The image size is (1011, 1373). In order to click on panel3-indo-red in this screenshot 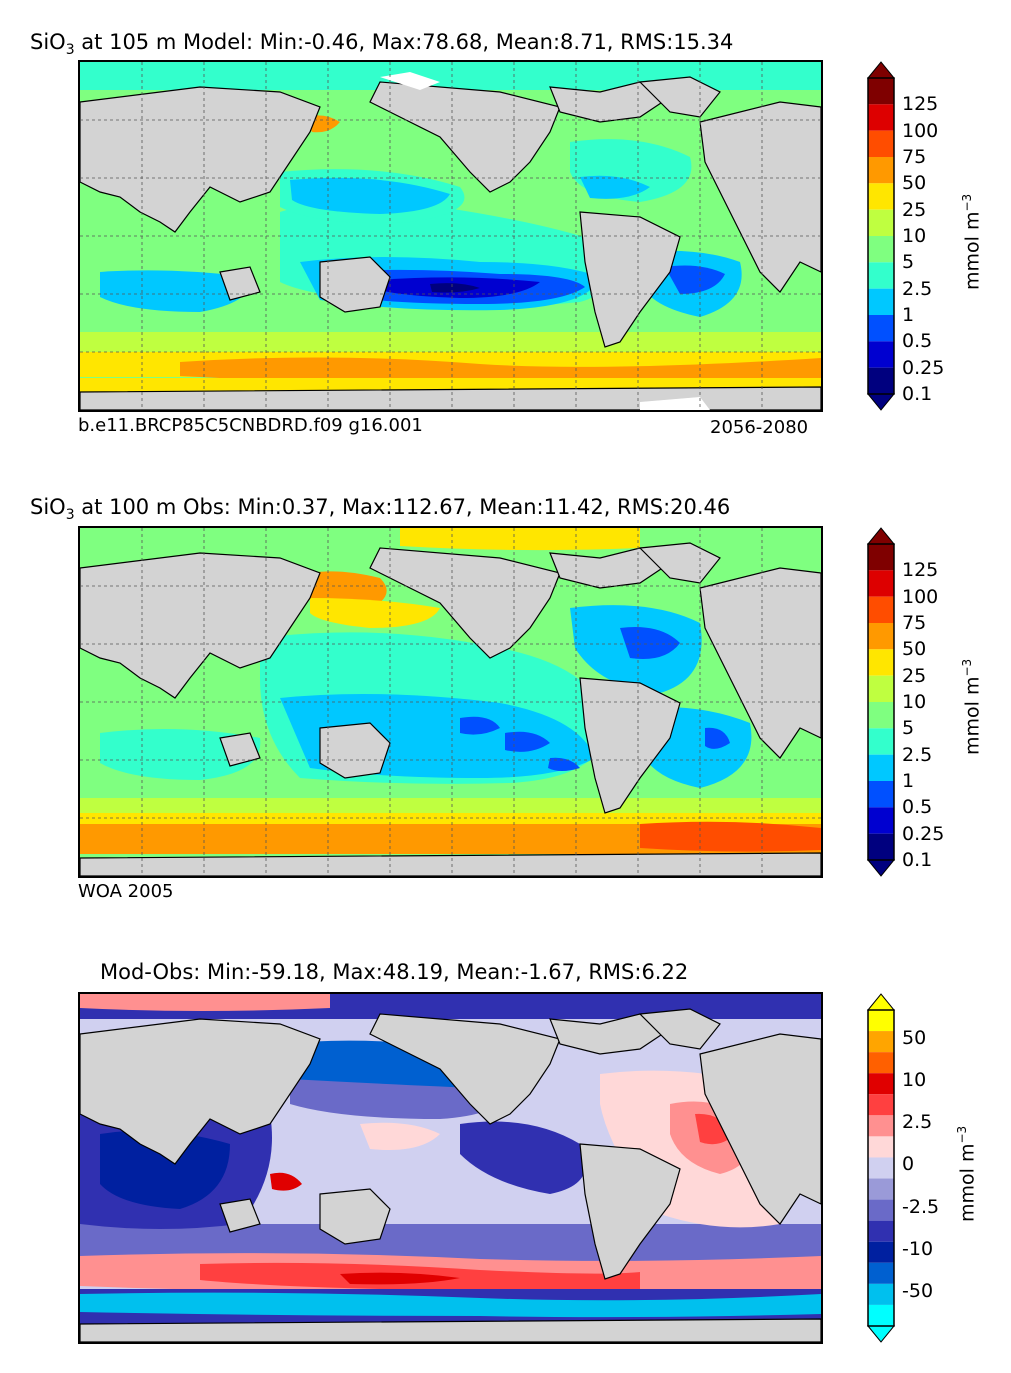, I will do `click(286, 1181)`.